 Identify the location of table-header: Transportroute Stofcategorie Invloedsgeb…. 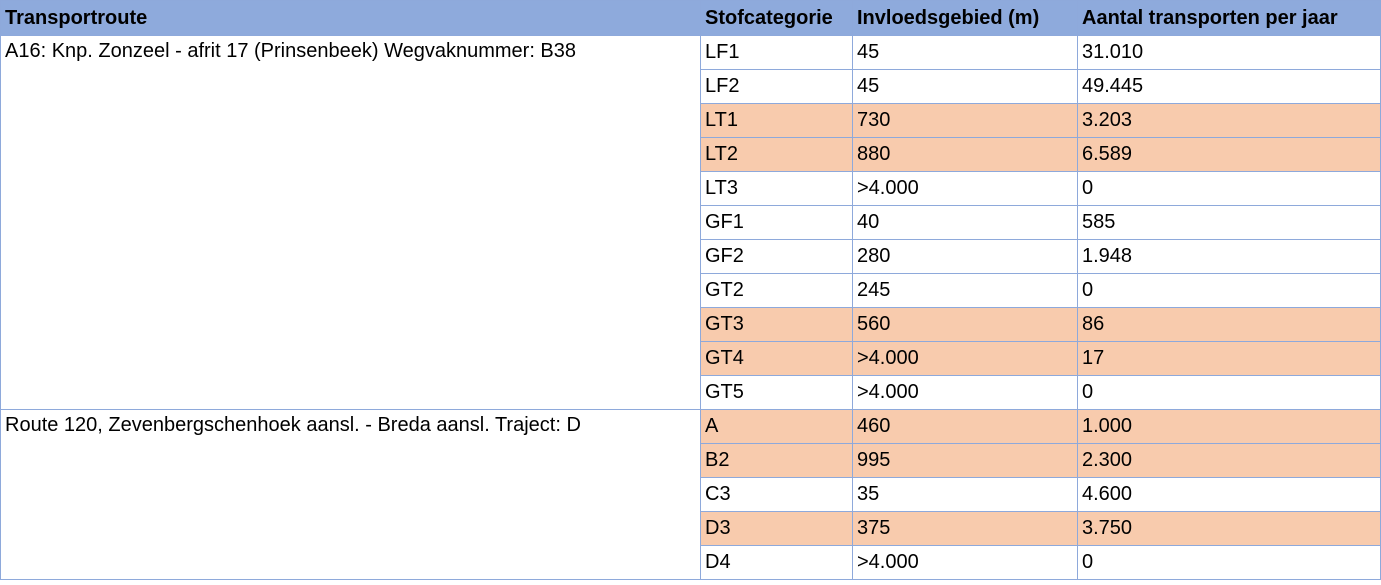
(690, 18).